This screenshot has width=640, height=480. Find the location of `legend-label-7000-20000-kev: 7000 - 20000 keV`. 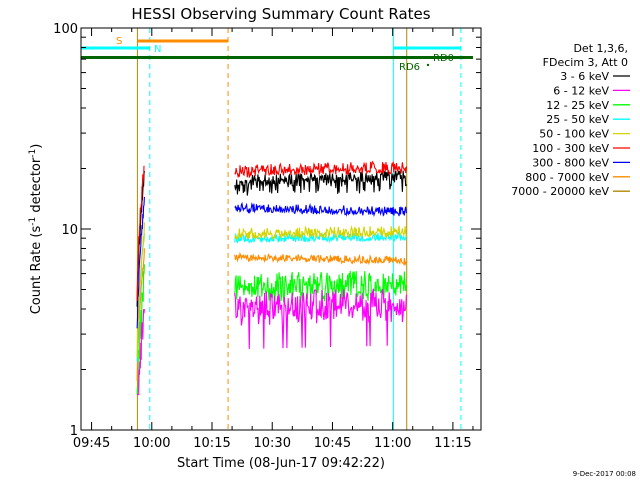

legend-label-7000-20000-kev: 7000 - 20000 keV is located at coordinates (560, 191).